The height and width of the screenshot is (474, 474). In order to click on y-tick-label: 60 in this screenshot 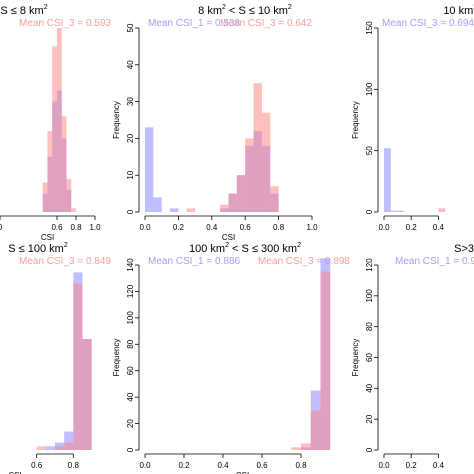, I will do `click(369, 357)`.